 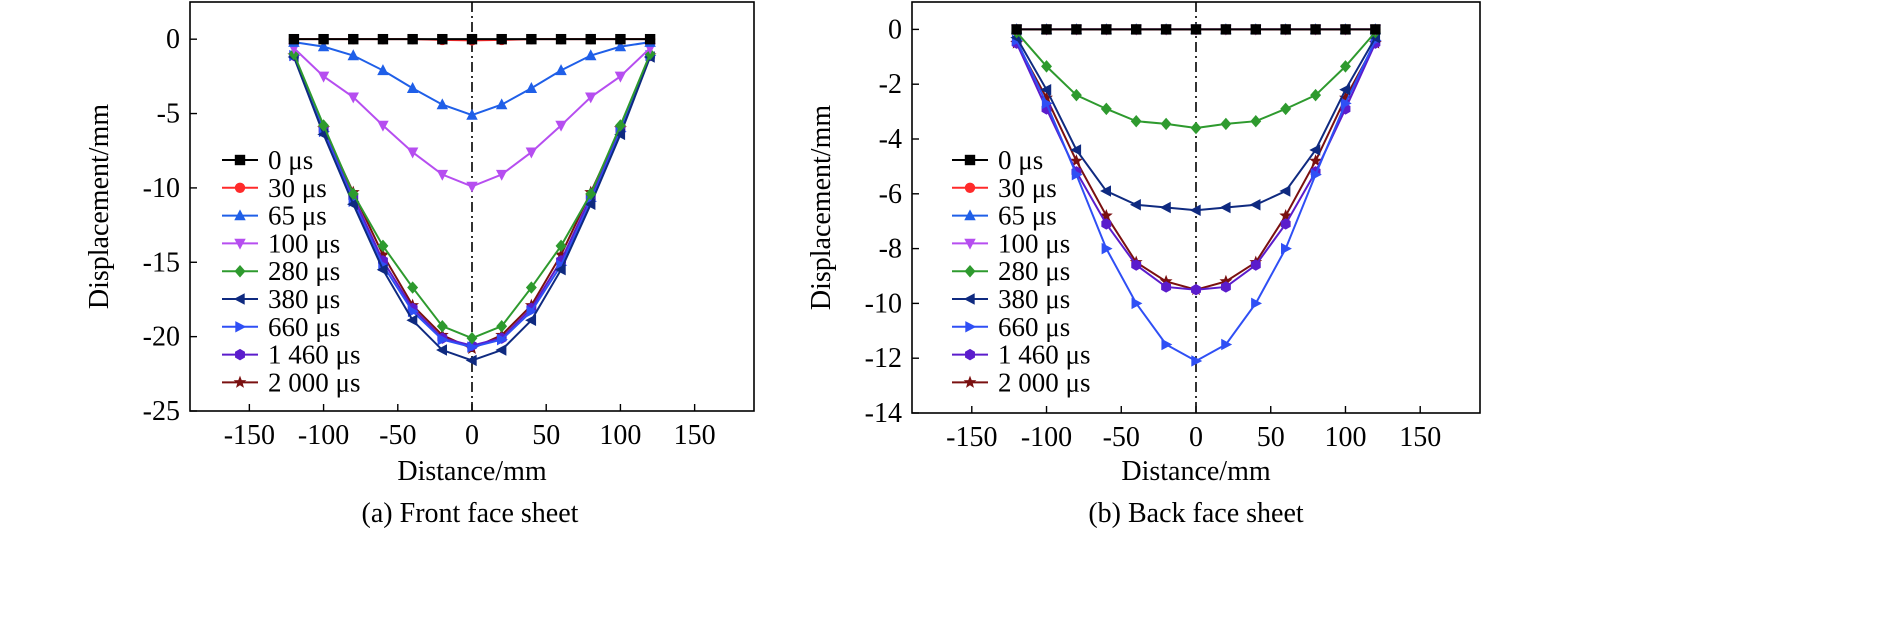 I want to click on y-tick-label: -4, so click(x=890, y=139).